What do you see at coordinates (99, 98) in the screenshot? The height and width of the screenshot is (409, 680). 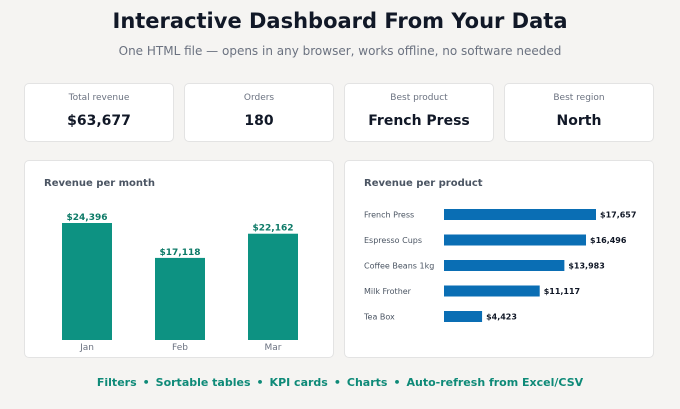 I see `kpi-label: Total revenue` at bounding box center [99, 98].